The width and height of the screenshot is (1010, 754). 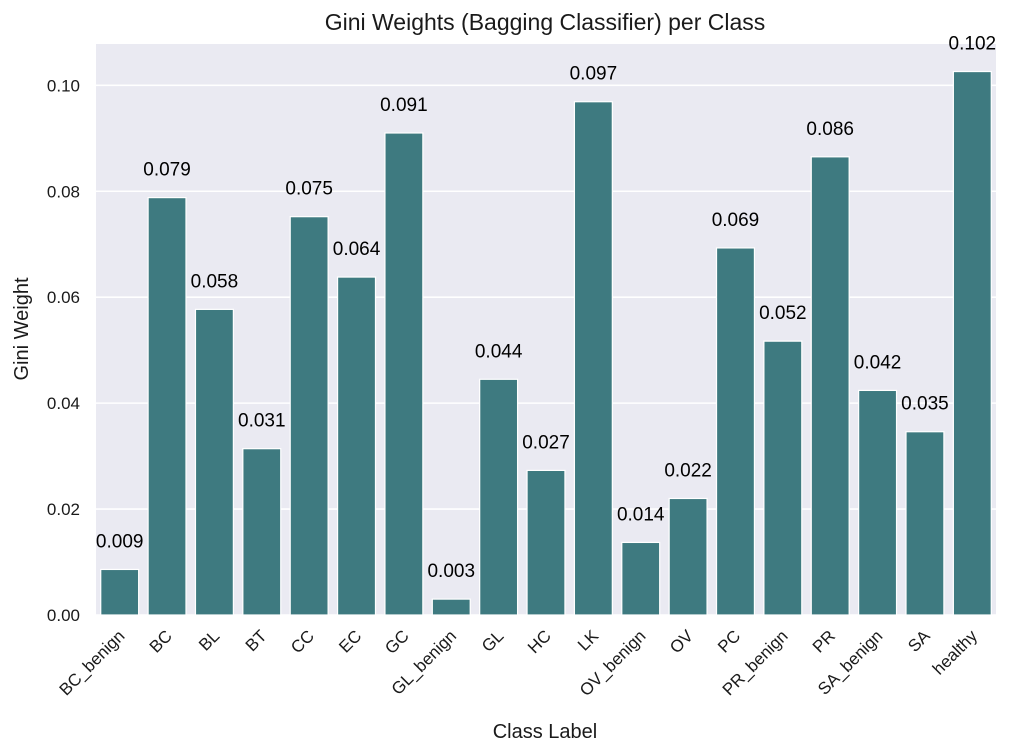 I want to click on x-tick-label: healthy, so click(x=955, y=652).